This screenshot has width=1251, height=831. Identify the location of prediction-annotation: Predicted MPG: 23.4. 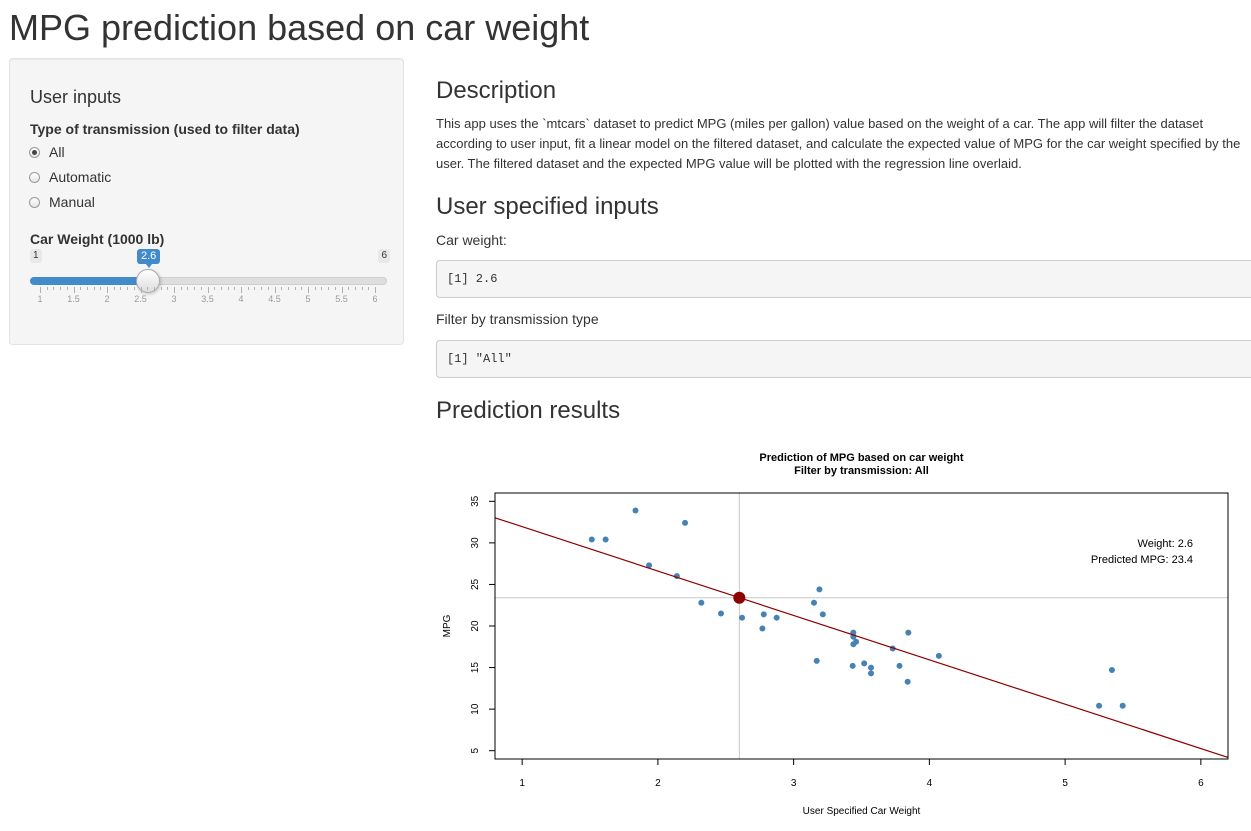
(1142, 560).